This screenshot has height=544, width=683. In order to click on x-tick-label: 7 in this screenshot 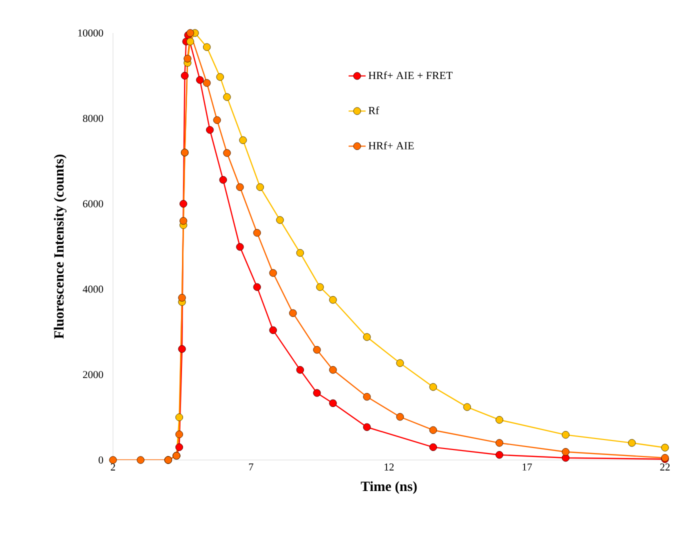, I will do `click(251, 467)`.